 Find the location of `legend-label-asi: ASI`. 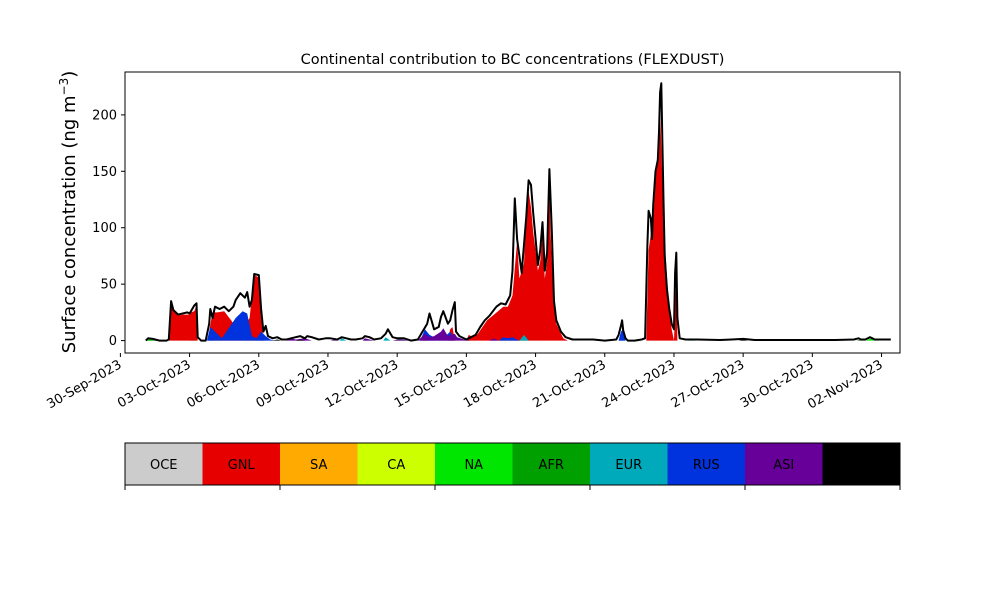

legend-label-asi: ASI is located at coordinates (783, 465).